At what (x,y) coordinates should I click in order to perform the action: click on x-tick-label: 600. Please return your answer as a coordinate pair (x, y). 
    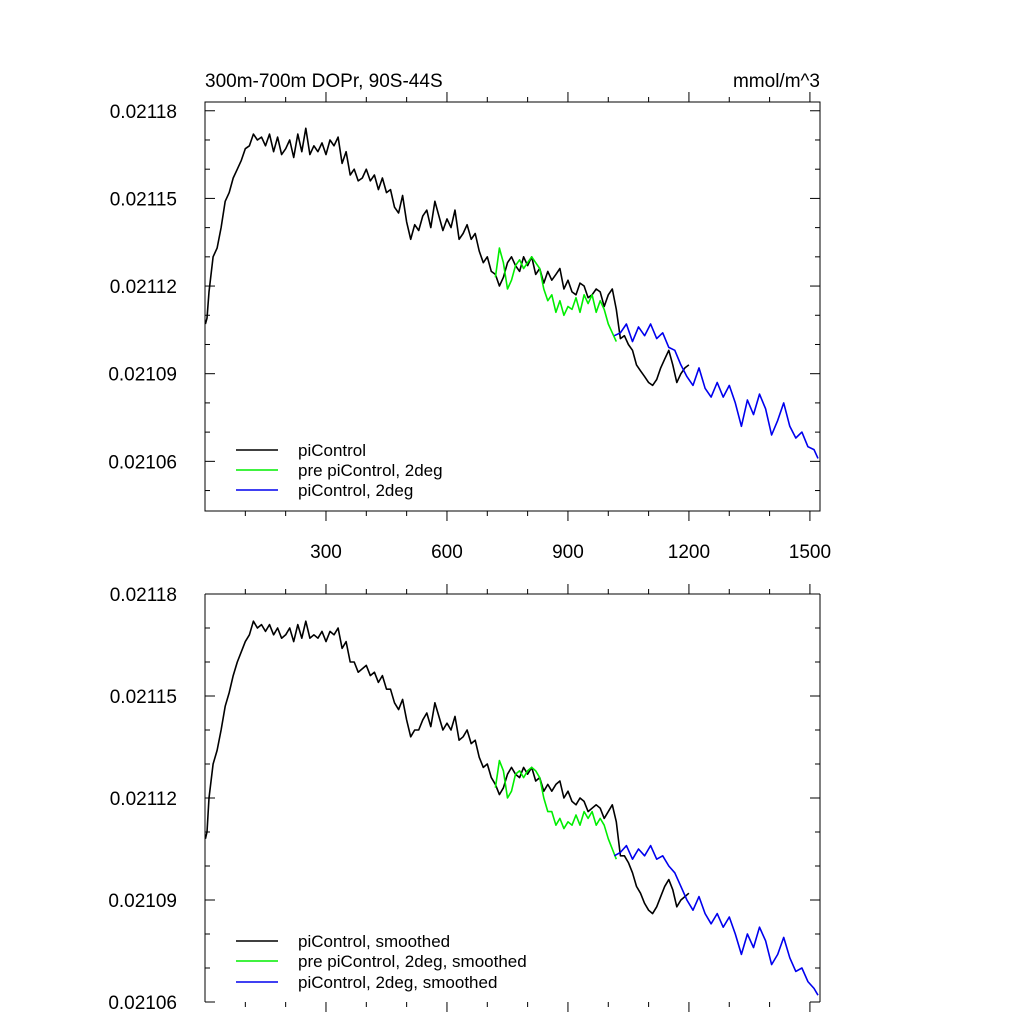
    Looking at the image, I should click on (447, 552).